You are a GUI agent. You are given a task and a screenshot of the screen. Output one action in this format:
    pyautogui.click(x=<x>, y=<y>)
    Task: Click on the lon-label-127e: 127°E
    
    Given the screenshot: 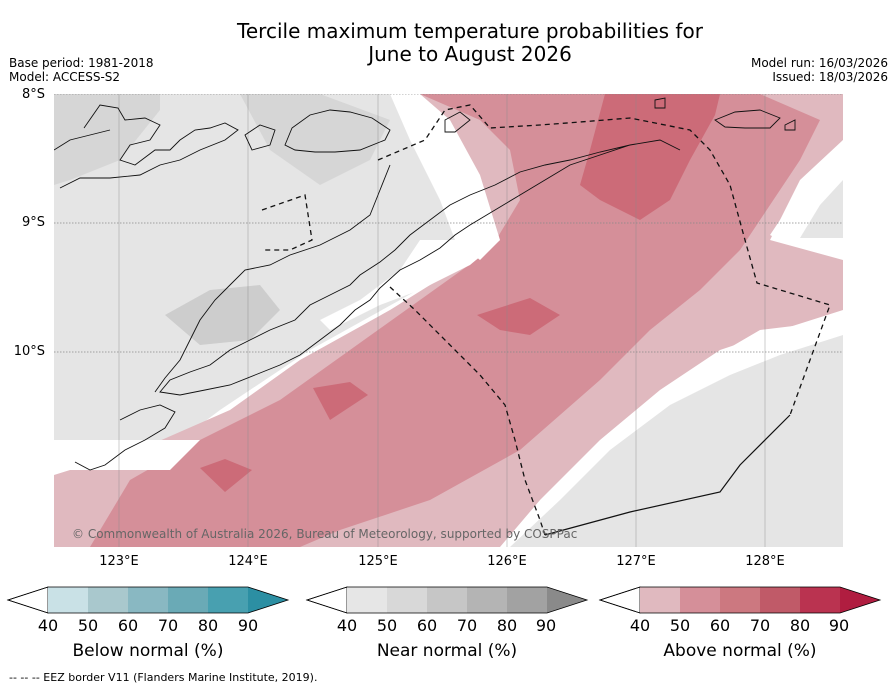 What is the action you would take?
    pyautogui.click(x=636, y=561)
    